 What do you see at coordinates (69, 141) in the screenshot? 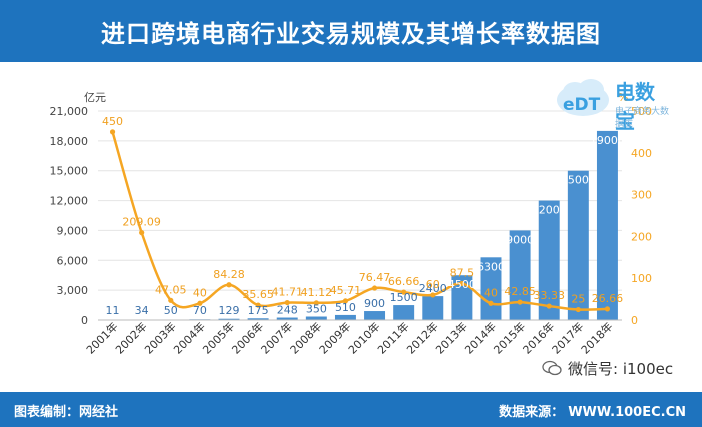
I see `y-left-tick-label: 18,000` at bounding box center [69, 141].